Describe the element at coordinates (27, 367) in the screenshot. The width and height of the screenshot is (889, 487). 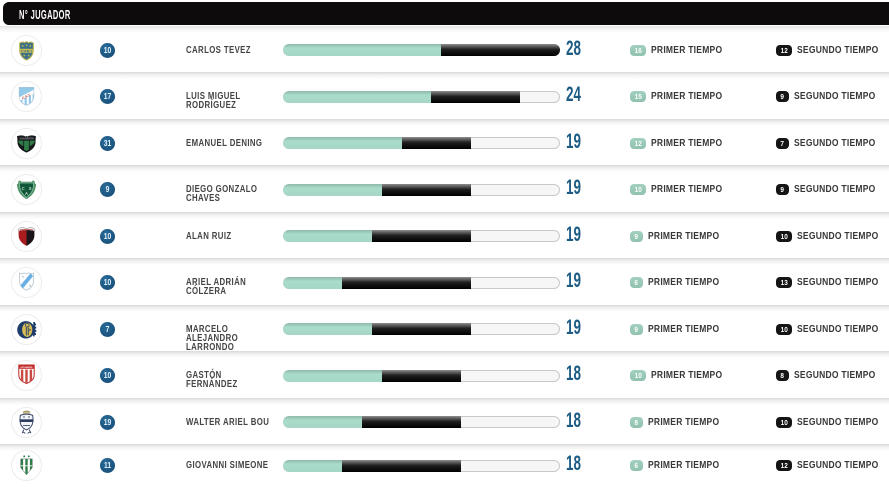
I see `svg-text: ESTUDIANTES` at that location.